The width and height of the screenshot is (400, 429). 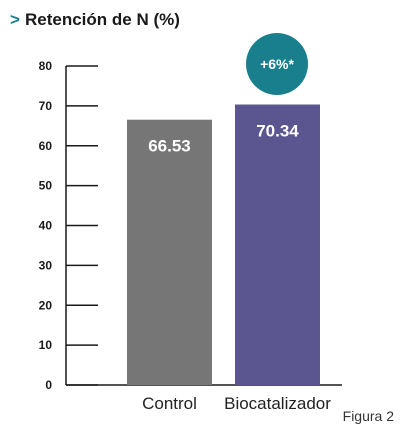 I want to click on value-label-biocatalizador: 70.34, so click(x=277, y=131).